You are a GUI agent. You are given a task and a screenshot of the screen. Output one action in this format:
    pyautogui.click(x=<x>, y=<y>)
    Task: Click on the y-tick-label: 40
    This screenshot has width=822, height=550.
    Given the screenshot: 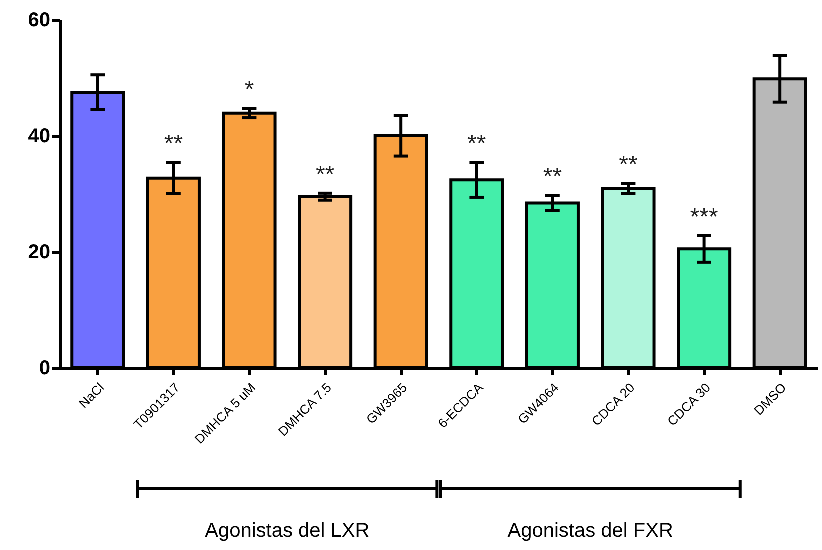 What is the action you would take?
    pyautogui.click(x=39, y=137)
    